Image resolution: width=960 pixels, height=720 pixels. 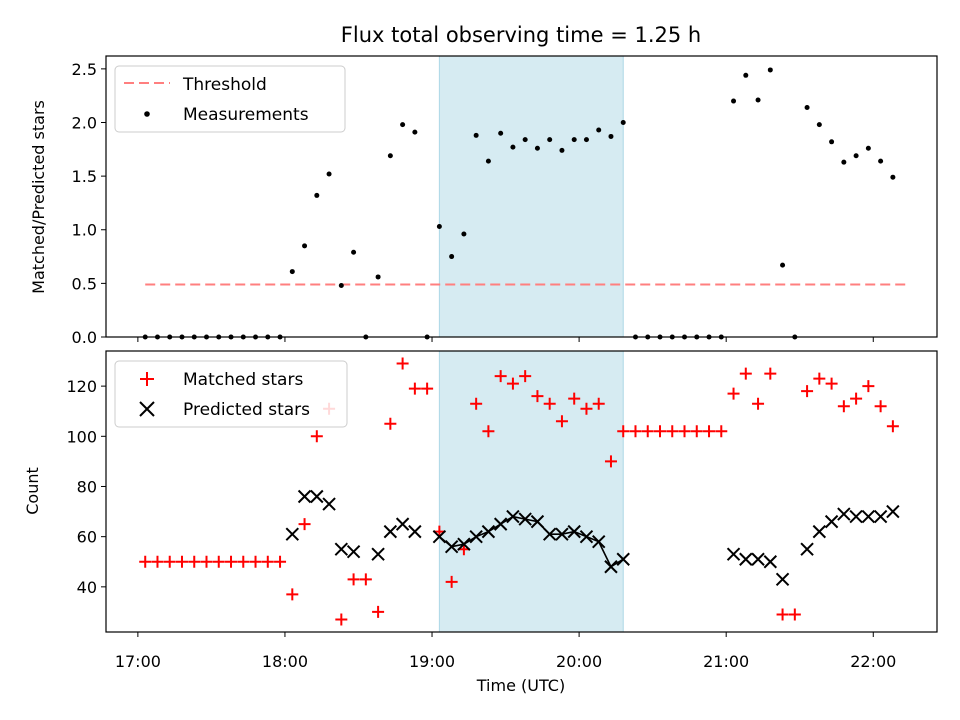 I want to click on legend-matched-swatch, so click(x=147, y=379).